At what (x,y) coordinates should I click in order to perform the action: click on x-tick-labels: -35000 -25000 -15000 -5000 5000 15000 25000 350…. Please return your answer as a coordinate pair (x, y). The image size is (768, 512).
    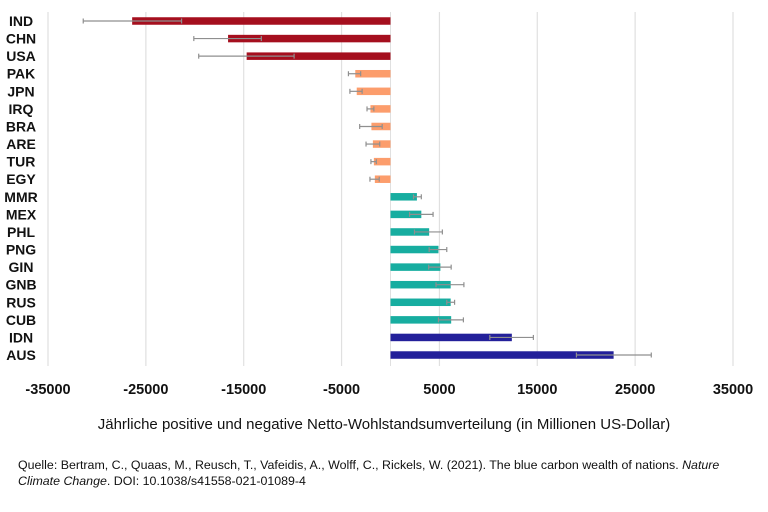
    Looking at the image, I should click on (389, 390).